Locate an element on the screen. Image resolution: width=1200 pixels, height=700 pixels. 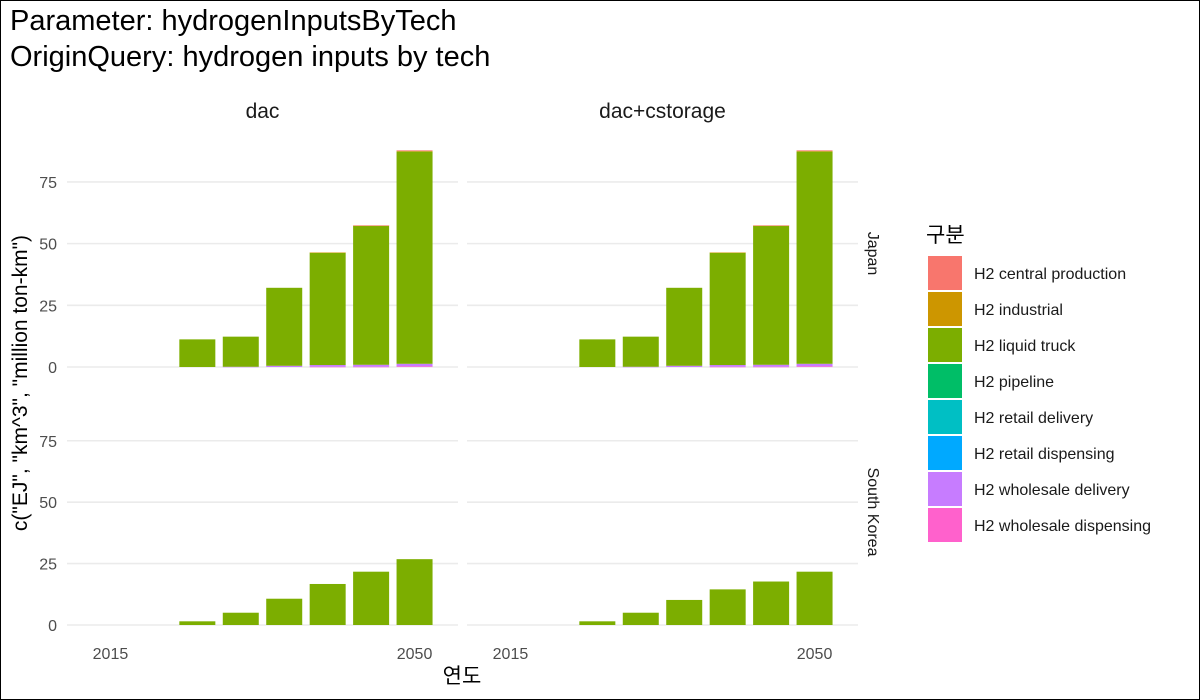
chart-title-line-1: Parameter: hydrogenInputsByTech is located at coordinates (233, 21).